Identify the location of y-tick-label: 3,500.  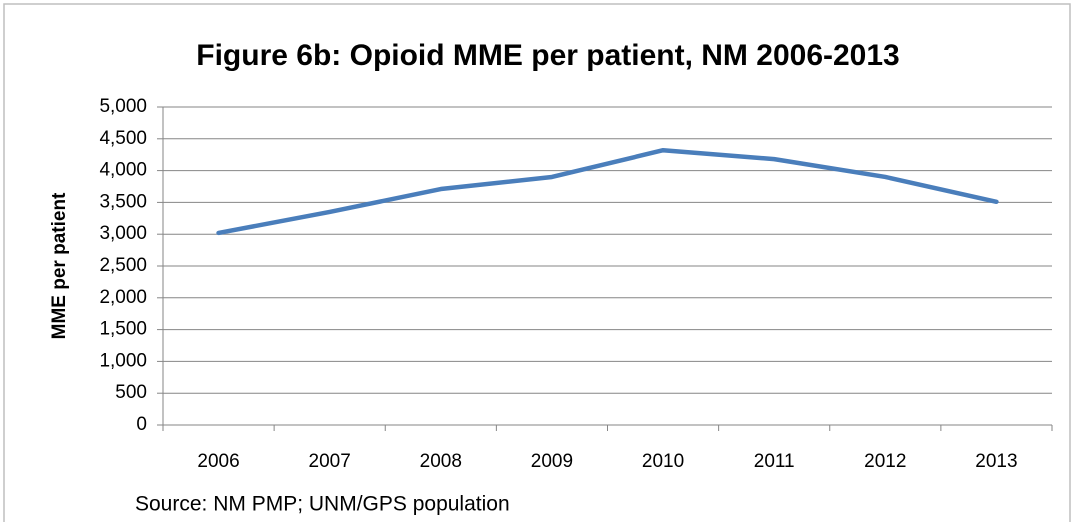
(123, 201).